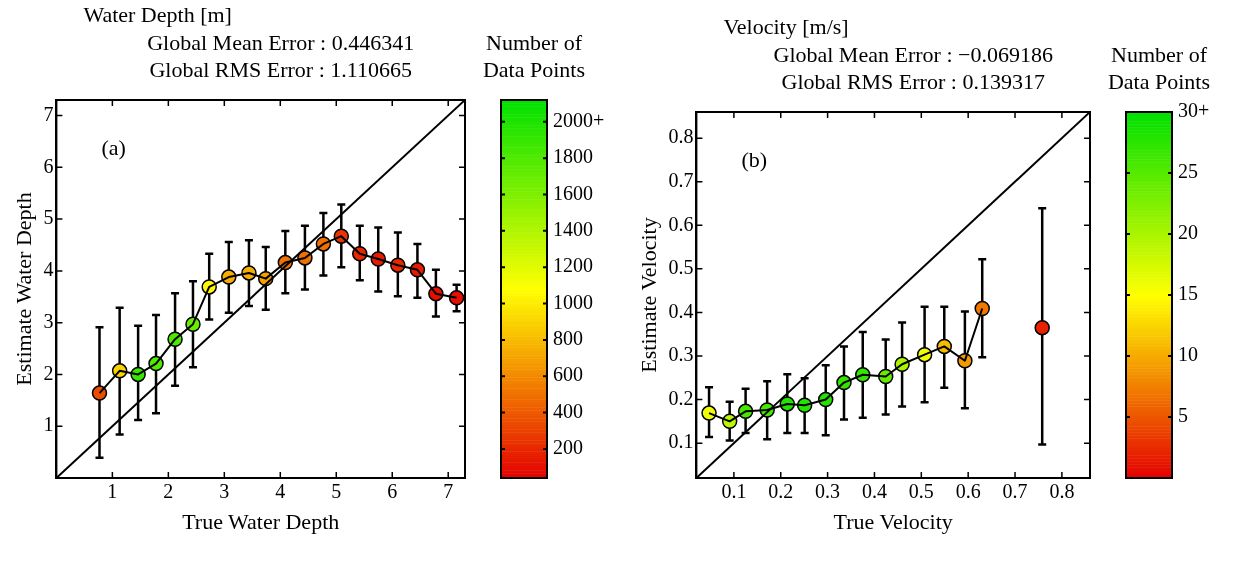  Describe the element at coordinates (681, 136) in the screenshot. I see `y-tick-label: 0.8` at that location.